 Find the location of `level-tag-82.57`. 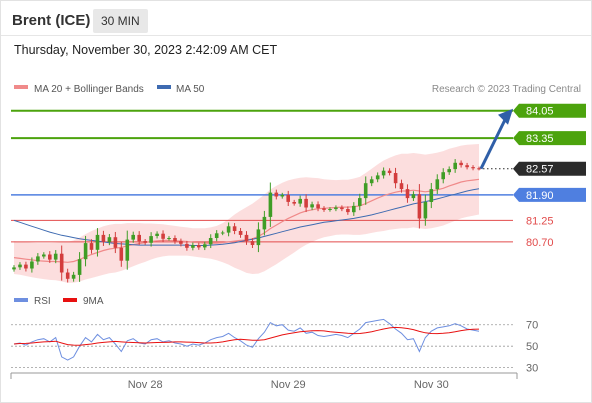

level-tag-82.57 is located at coordinates (549, 168).